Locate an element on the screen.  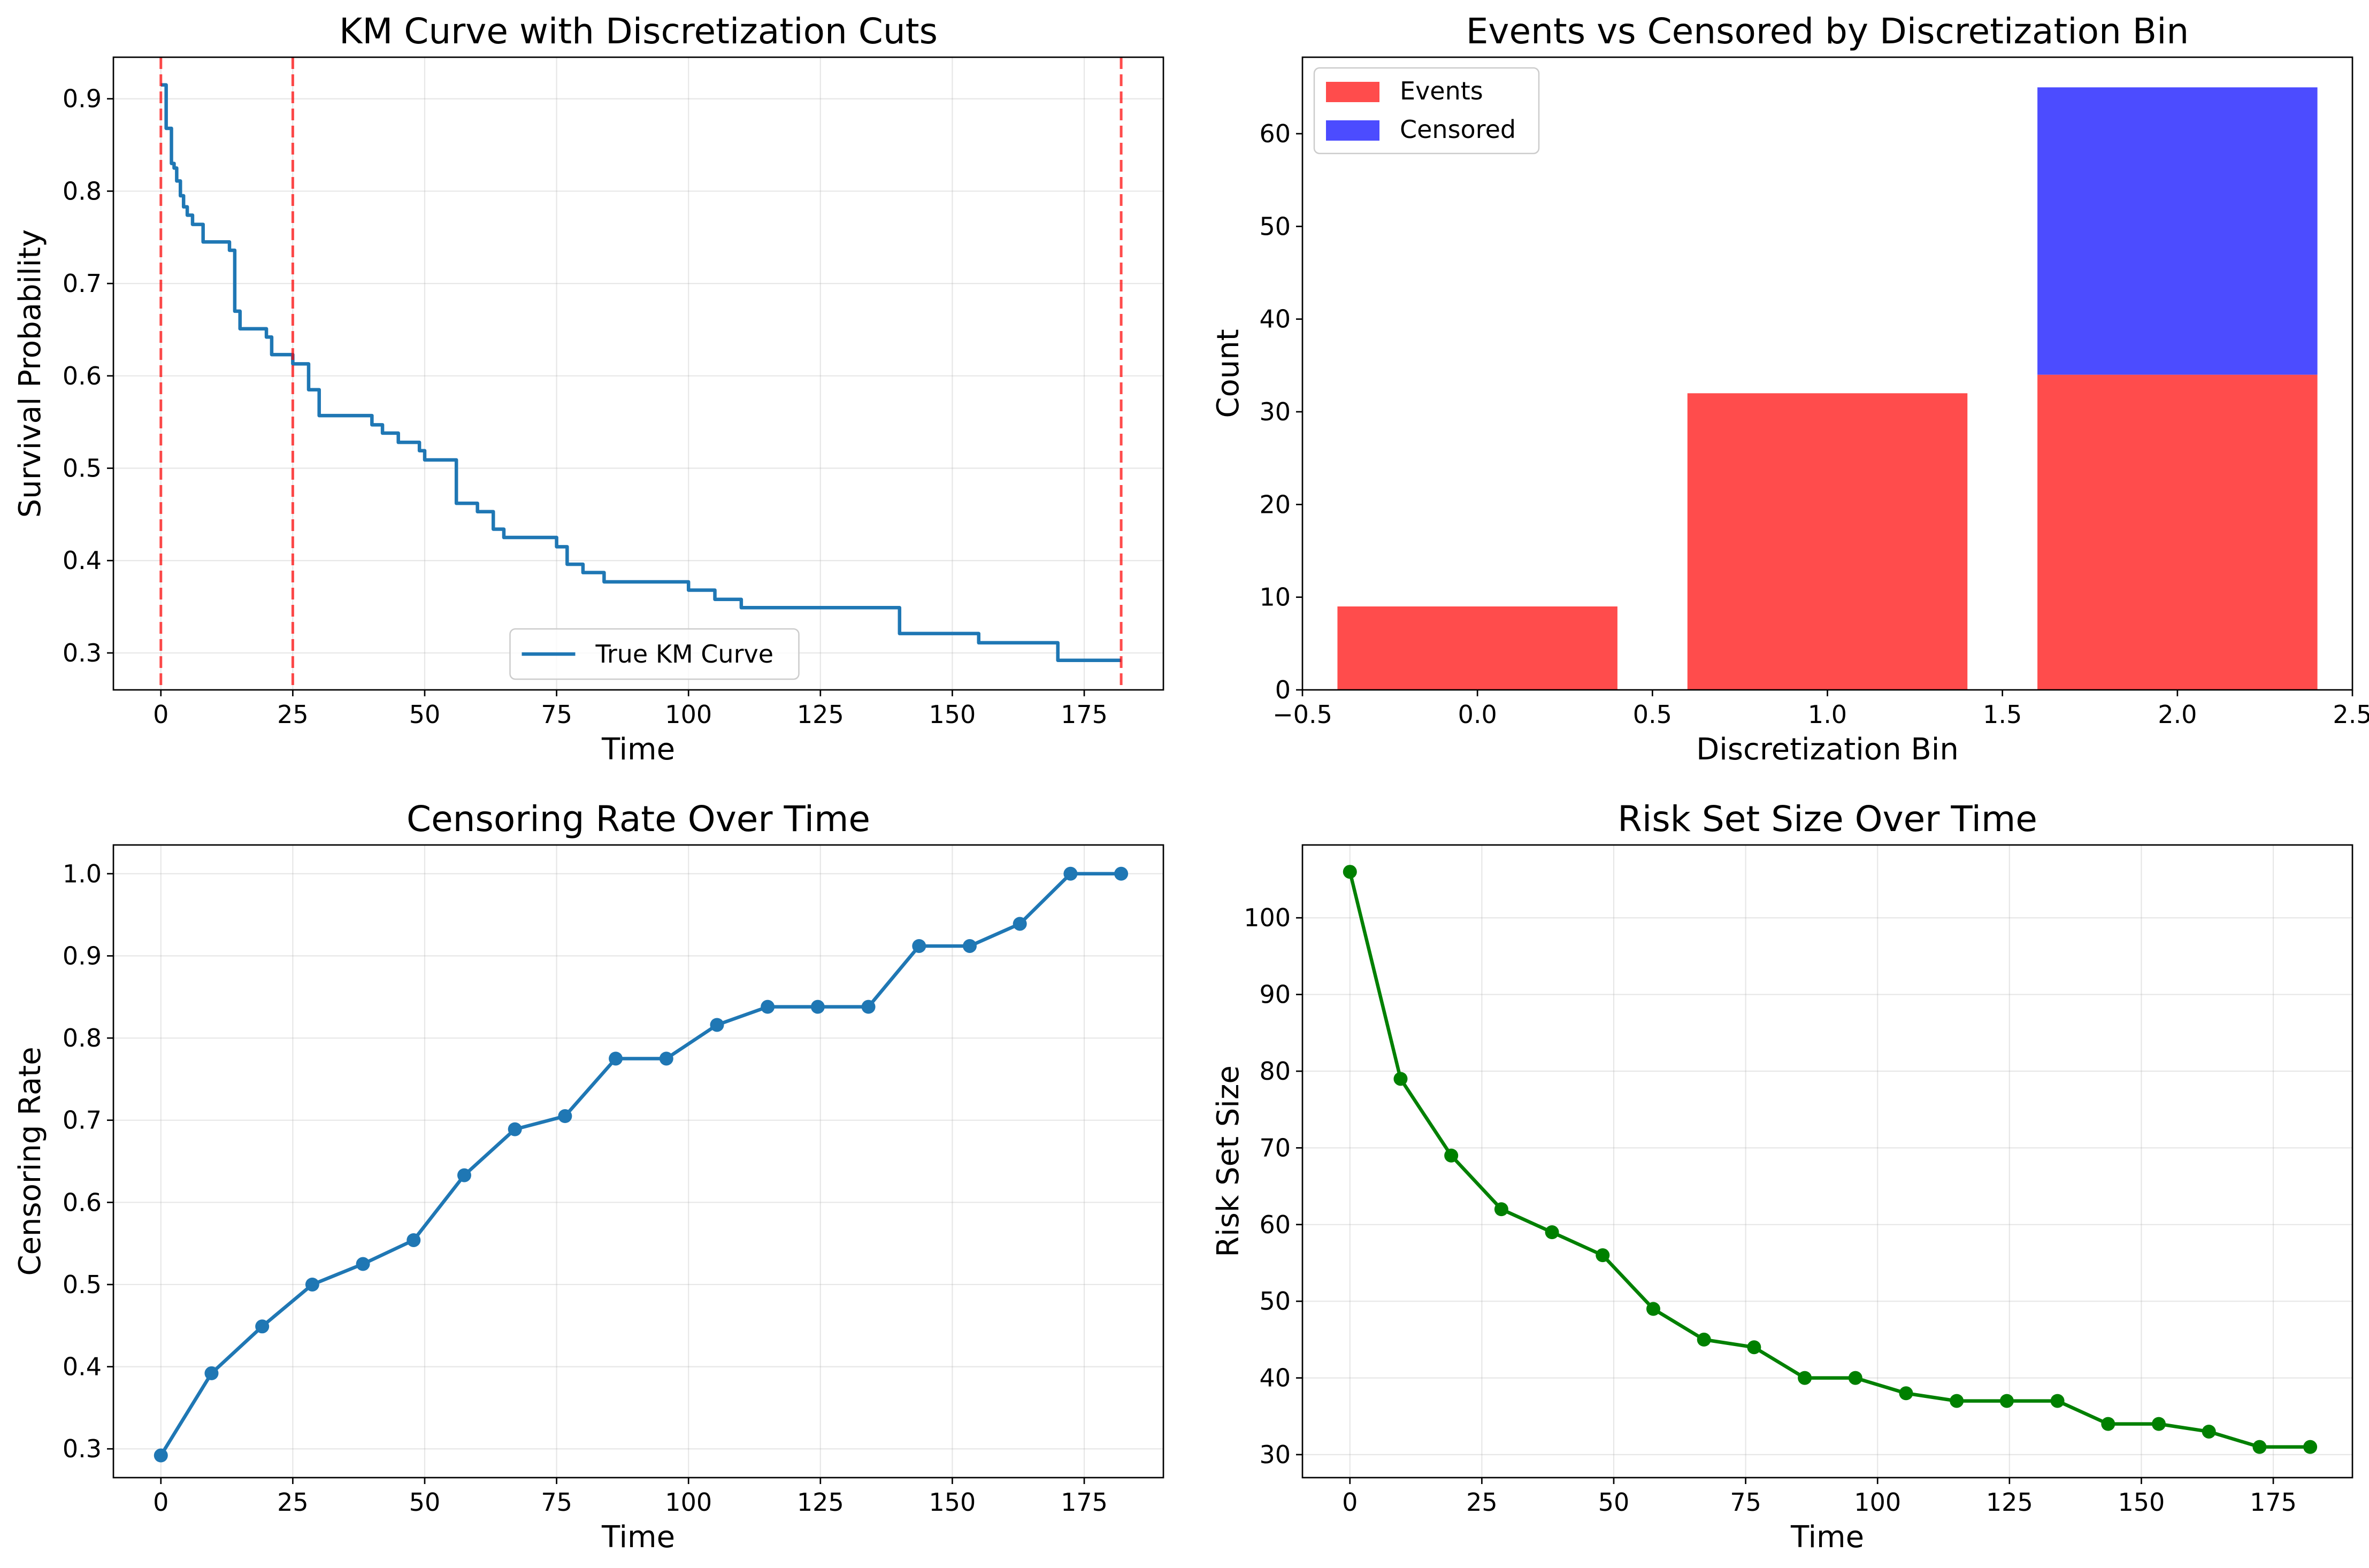
km-y-tick-label: 0.8 is located at coordinates (82, 191).